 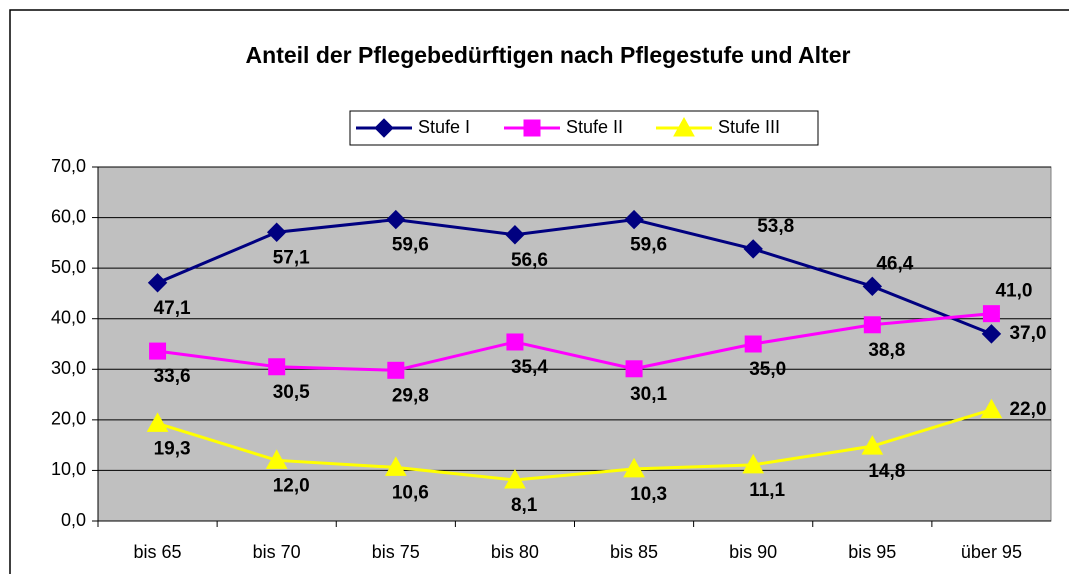 I want to click on data-label: 37,0, so click(x=1027, y=333).